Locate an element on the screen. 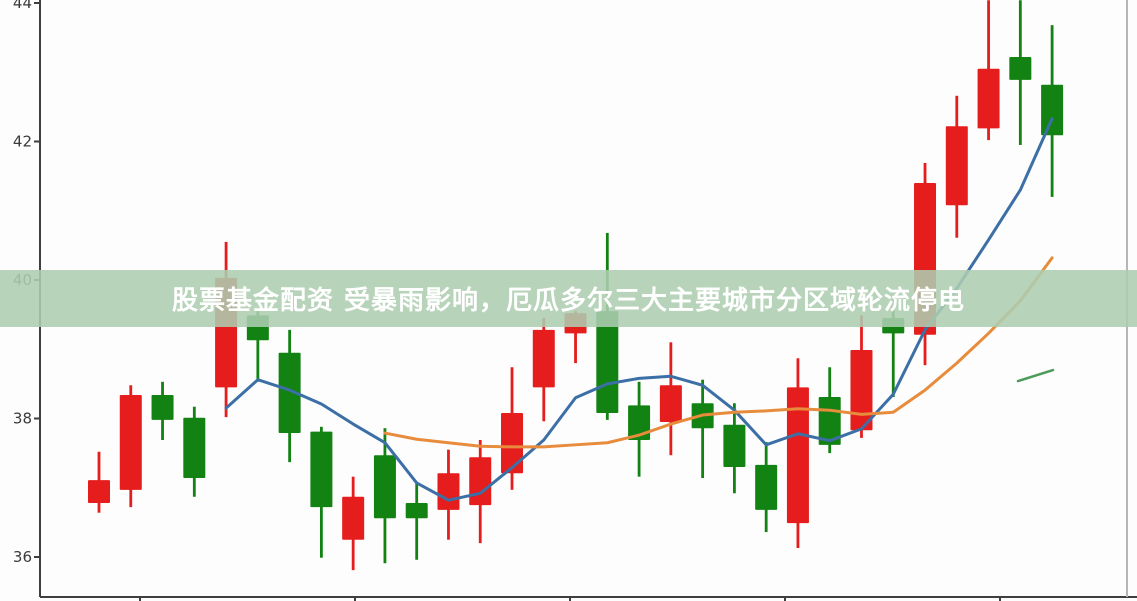 Image resolution: width=1137 pixels, height=601 pixels. y-axis-label: 42 is located at coordinates (22, 142).